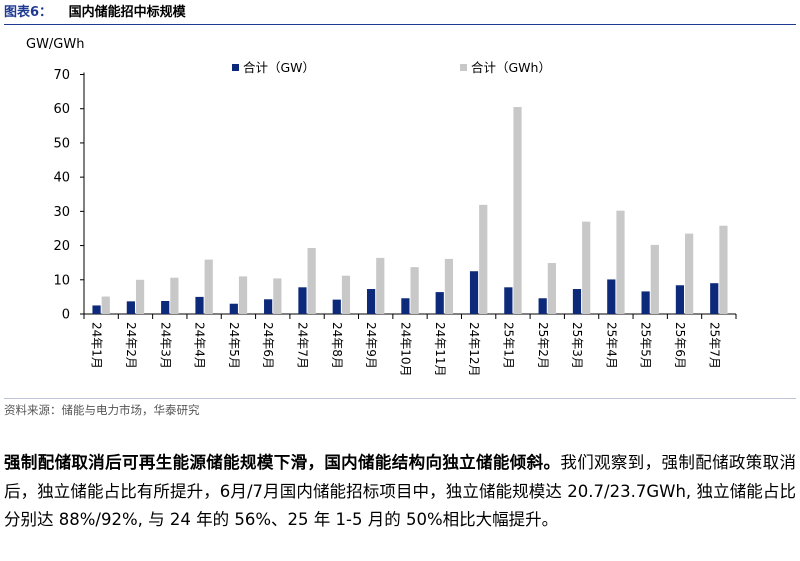 The image size is (800, 561). I want to click on y-tick-label: 50, so click(61, 143).